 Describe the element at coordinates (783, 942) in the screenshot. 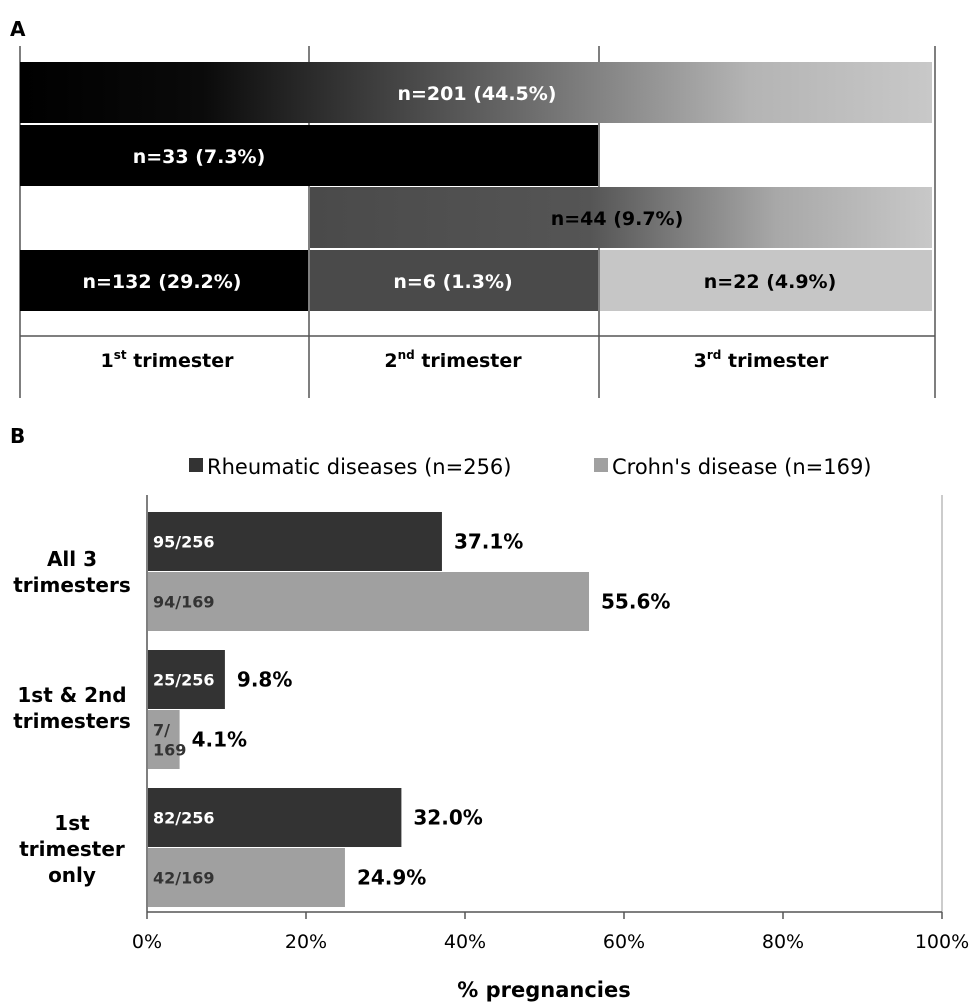

I see `x-tick-label: 80%` at that location.